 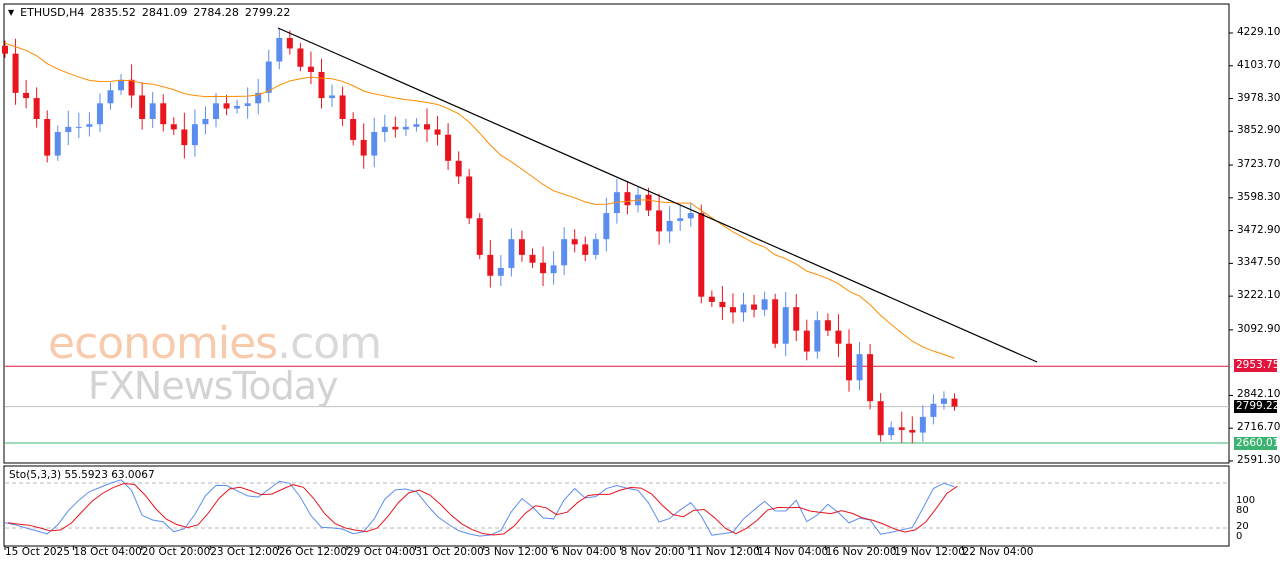 I want to click on price-axis-label: 3222.10, so click(x=1258, y=295).